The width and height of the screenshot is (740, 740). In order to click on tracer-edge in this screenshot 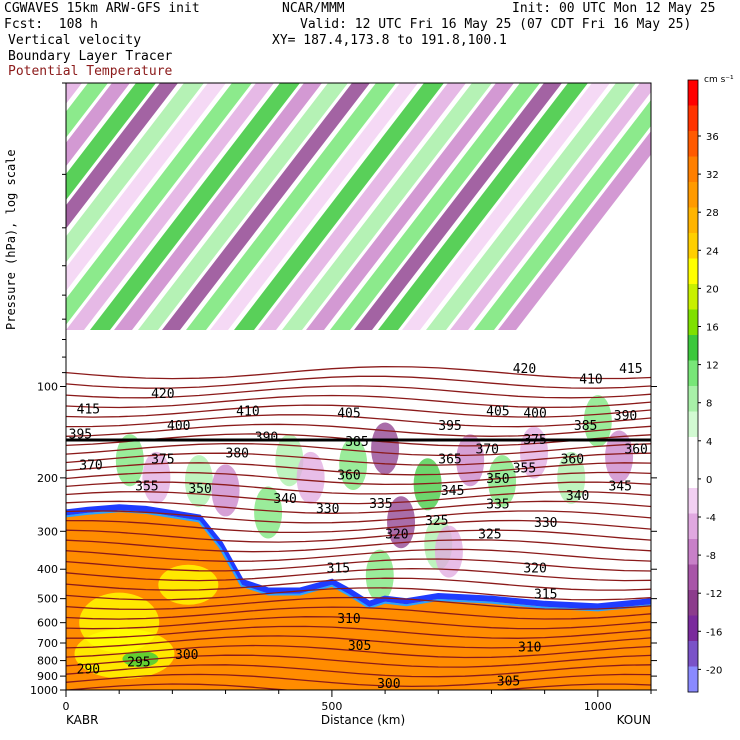, I will do `click(358, 557)`.